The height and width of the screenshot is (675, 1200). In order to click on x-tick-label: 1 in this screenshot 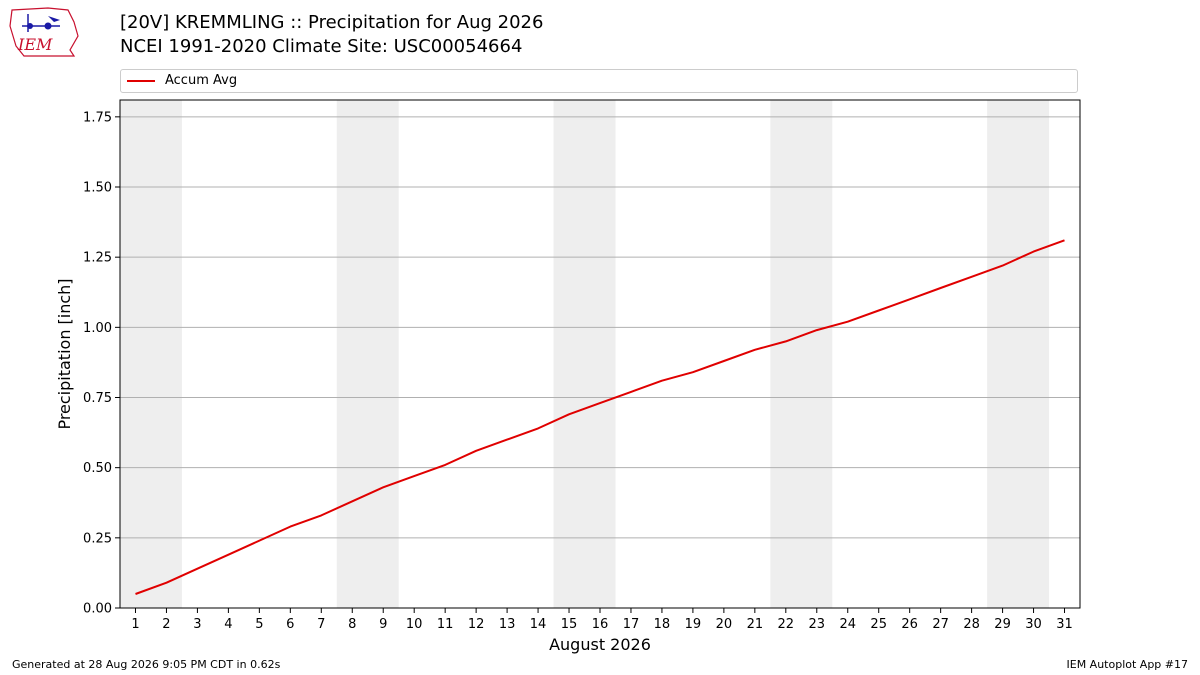, I will do `click(135, 624)`.